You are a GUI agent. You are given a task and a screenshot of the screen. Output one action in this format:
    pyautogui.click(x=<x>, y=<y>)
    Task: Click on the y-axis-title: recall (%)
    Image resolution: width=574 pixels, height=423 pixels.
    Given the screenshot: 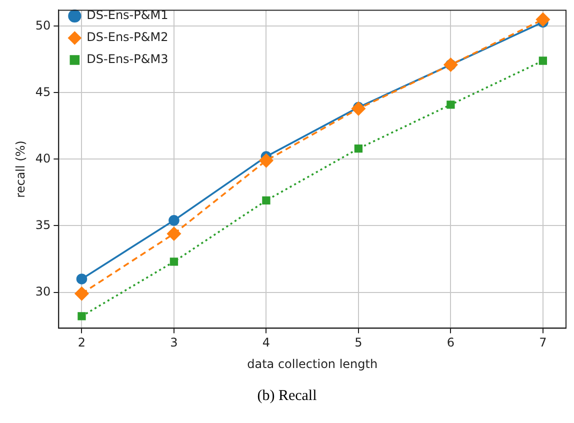 What is the action you would take?
    pyautogui.click(x=20, y=169)
    